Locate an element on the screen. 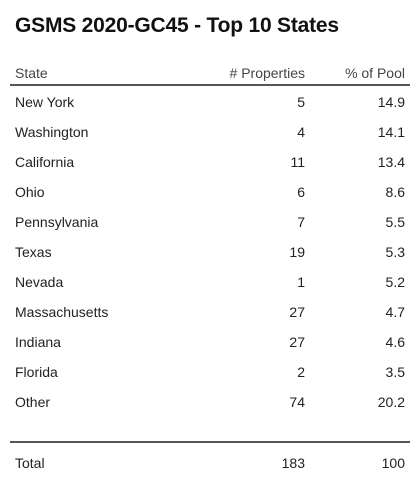  cell-pool: 4.7 is located at coordinates (395, 312).